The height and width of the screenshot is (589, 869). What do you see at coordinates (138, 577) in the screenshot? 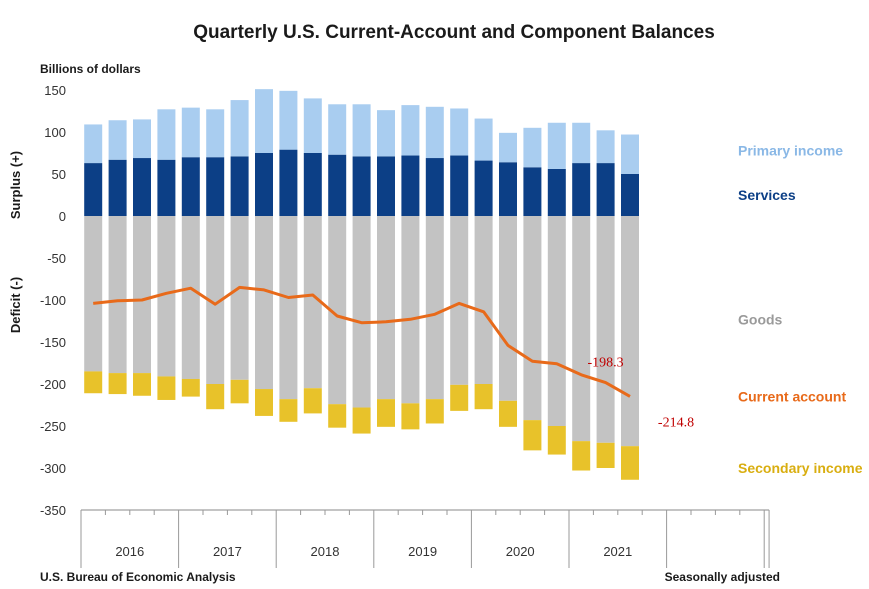
I see `source-note: U.S. Bureau of Economic Analysis` at bounding box center [138, 577].